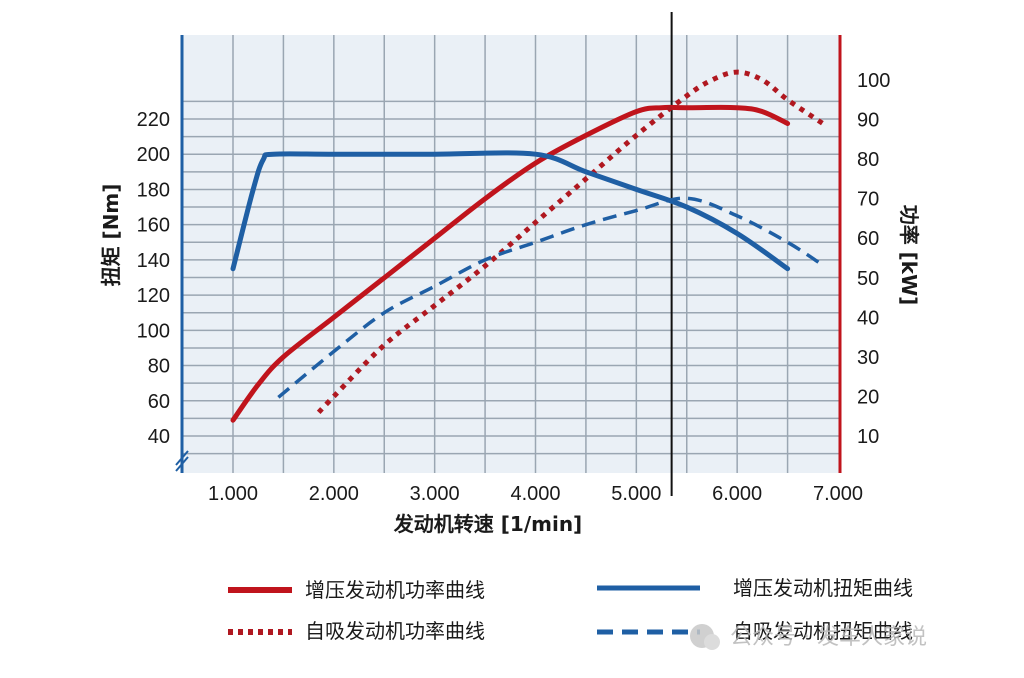 This screenshot has width=1024, height=678. I want to click on y-right-tick-label: 90, so click(868, 121).